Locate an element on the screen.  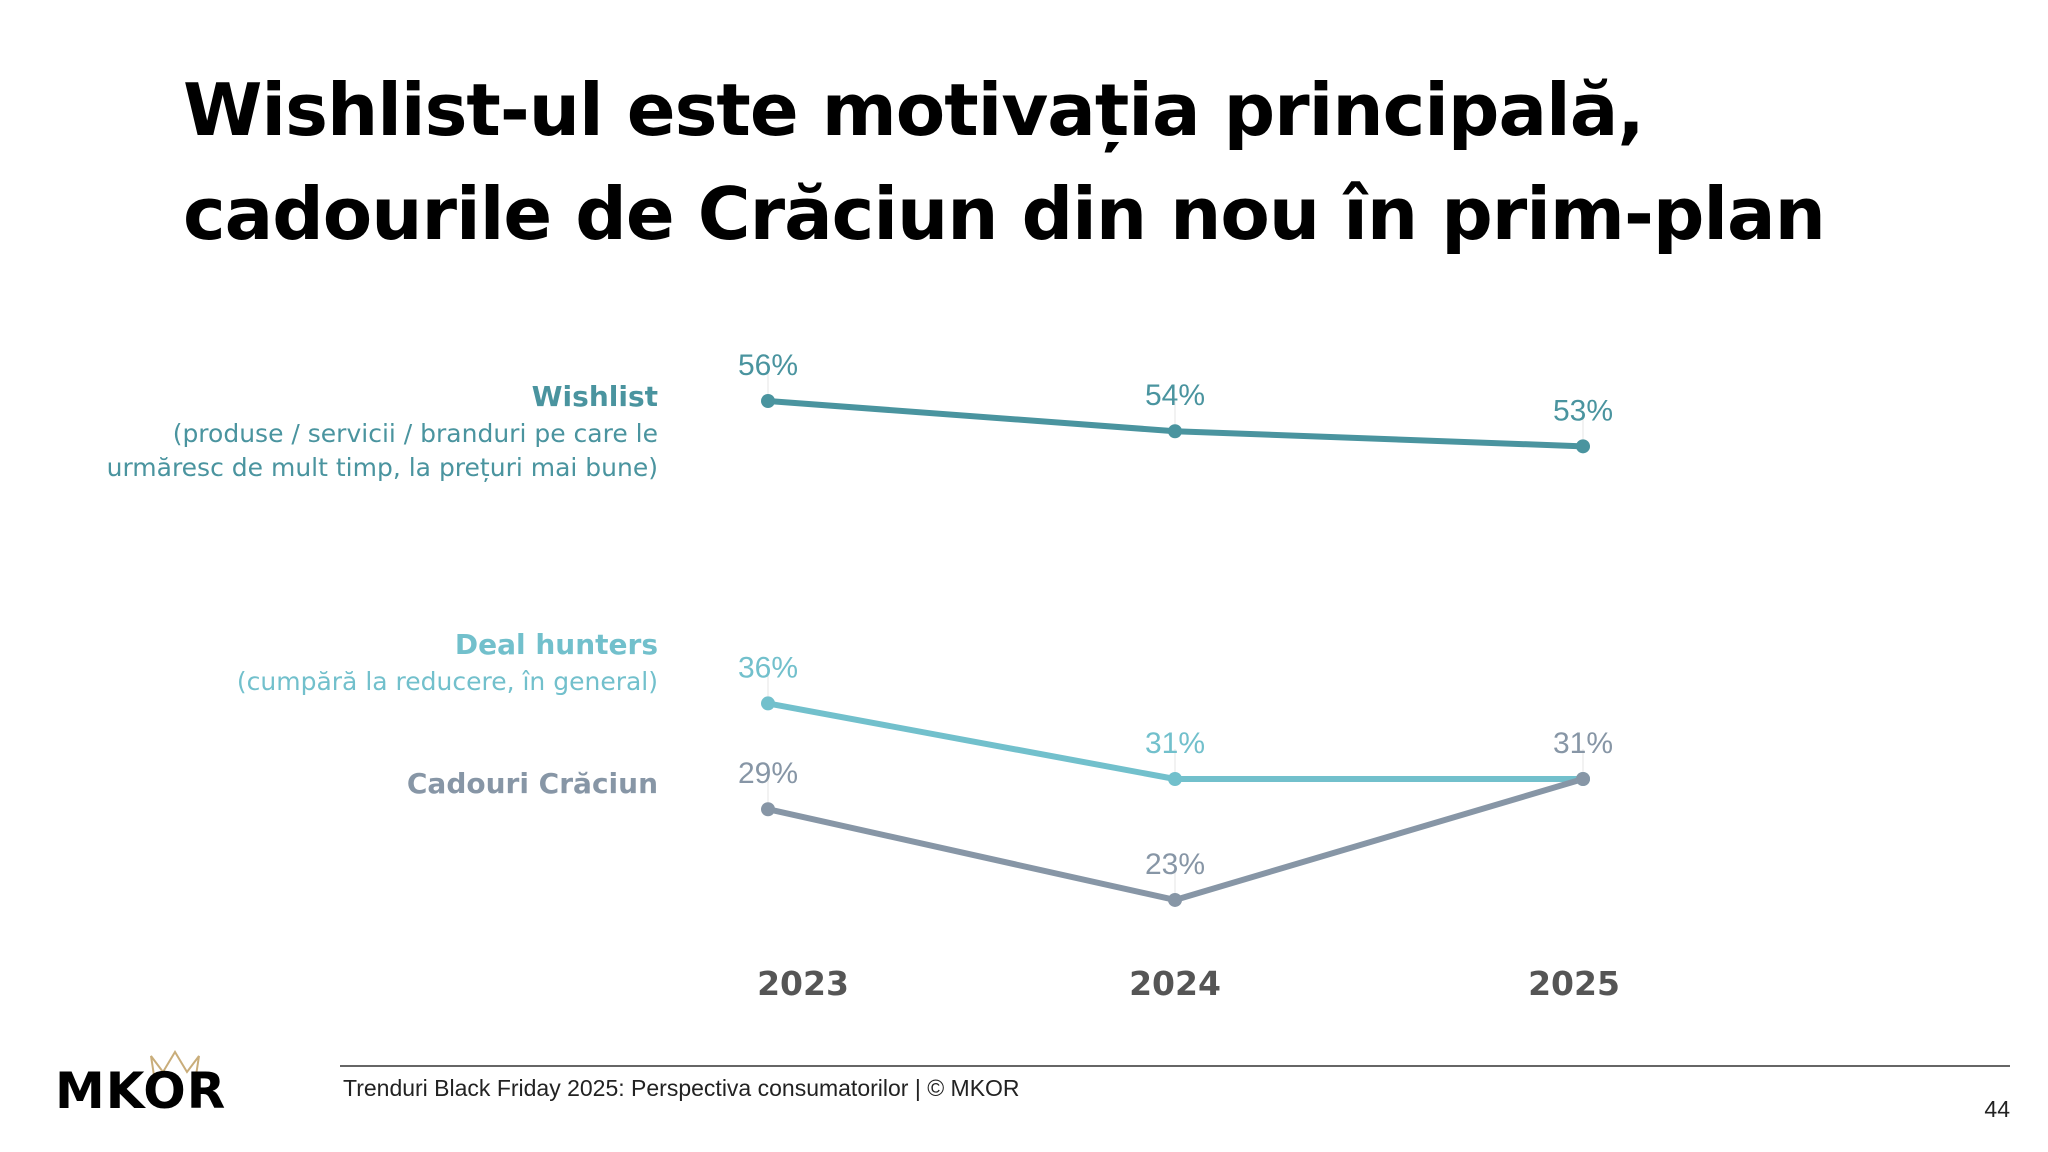
data-label: 56% is located at coordinates (768, 365).